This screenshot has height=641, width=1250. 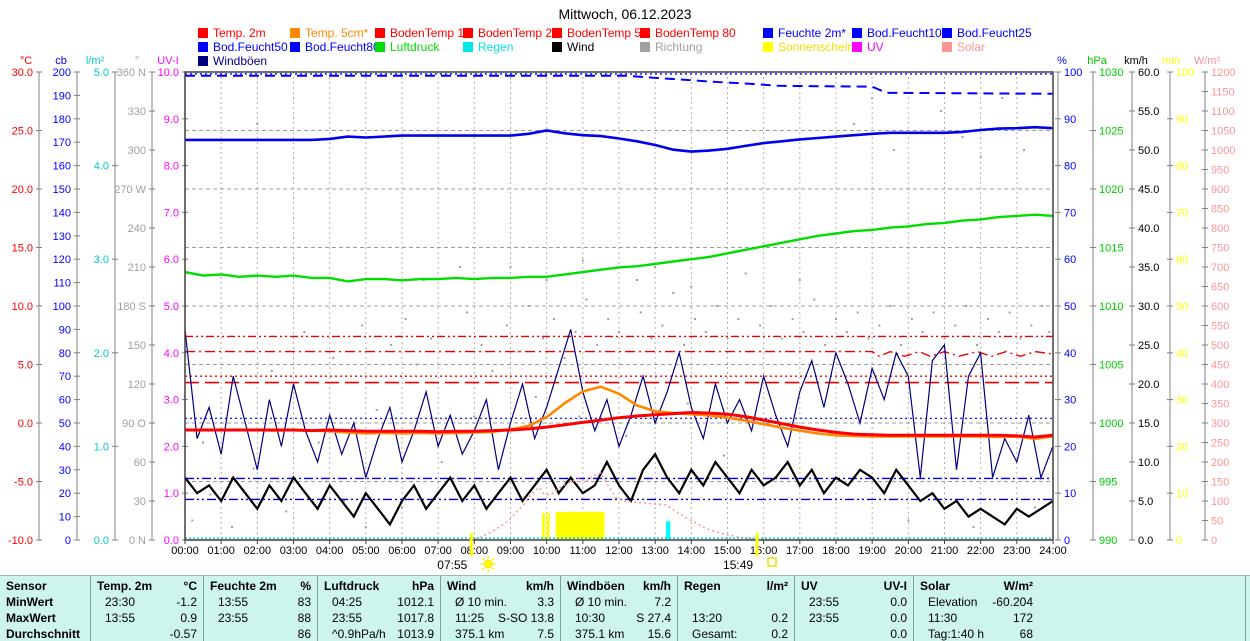 What do you see at coordinates (511, 551) in the screenshot?
I see `x-axis-label: 09:00` at bounding box center [511, 551].